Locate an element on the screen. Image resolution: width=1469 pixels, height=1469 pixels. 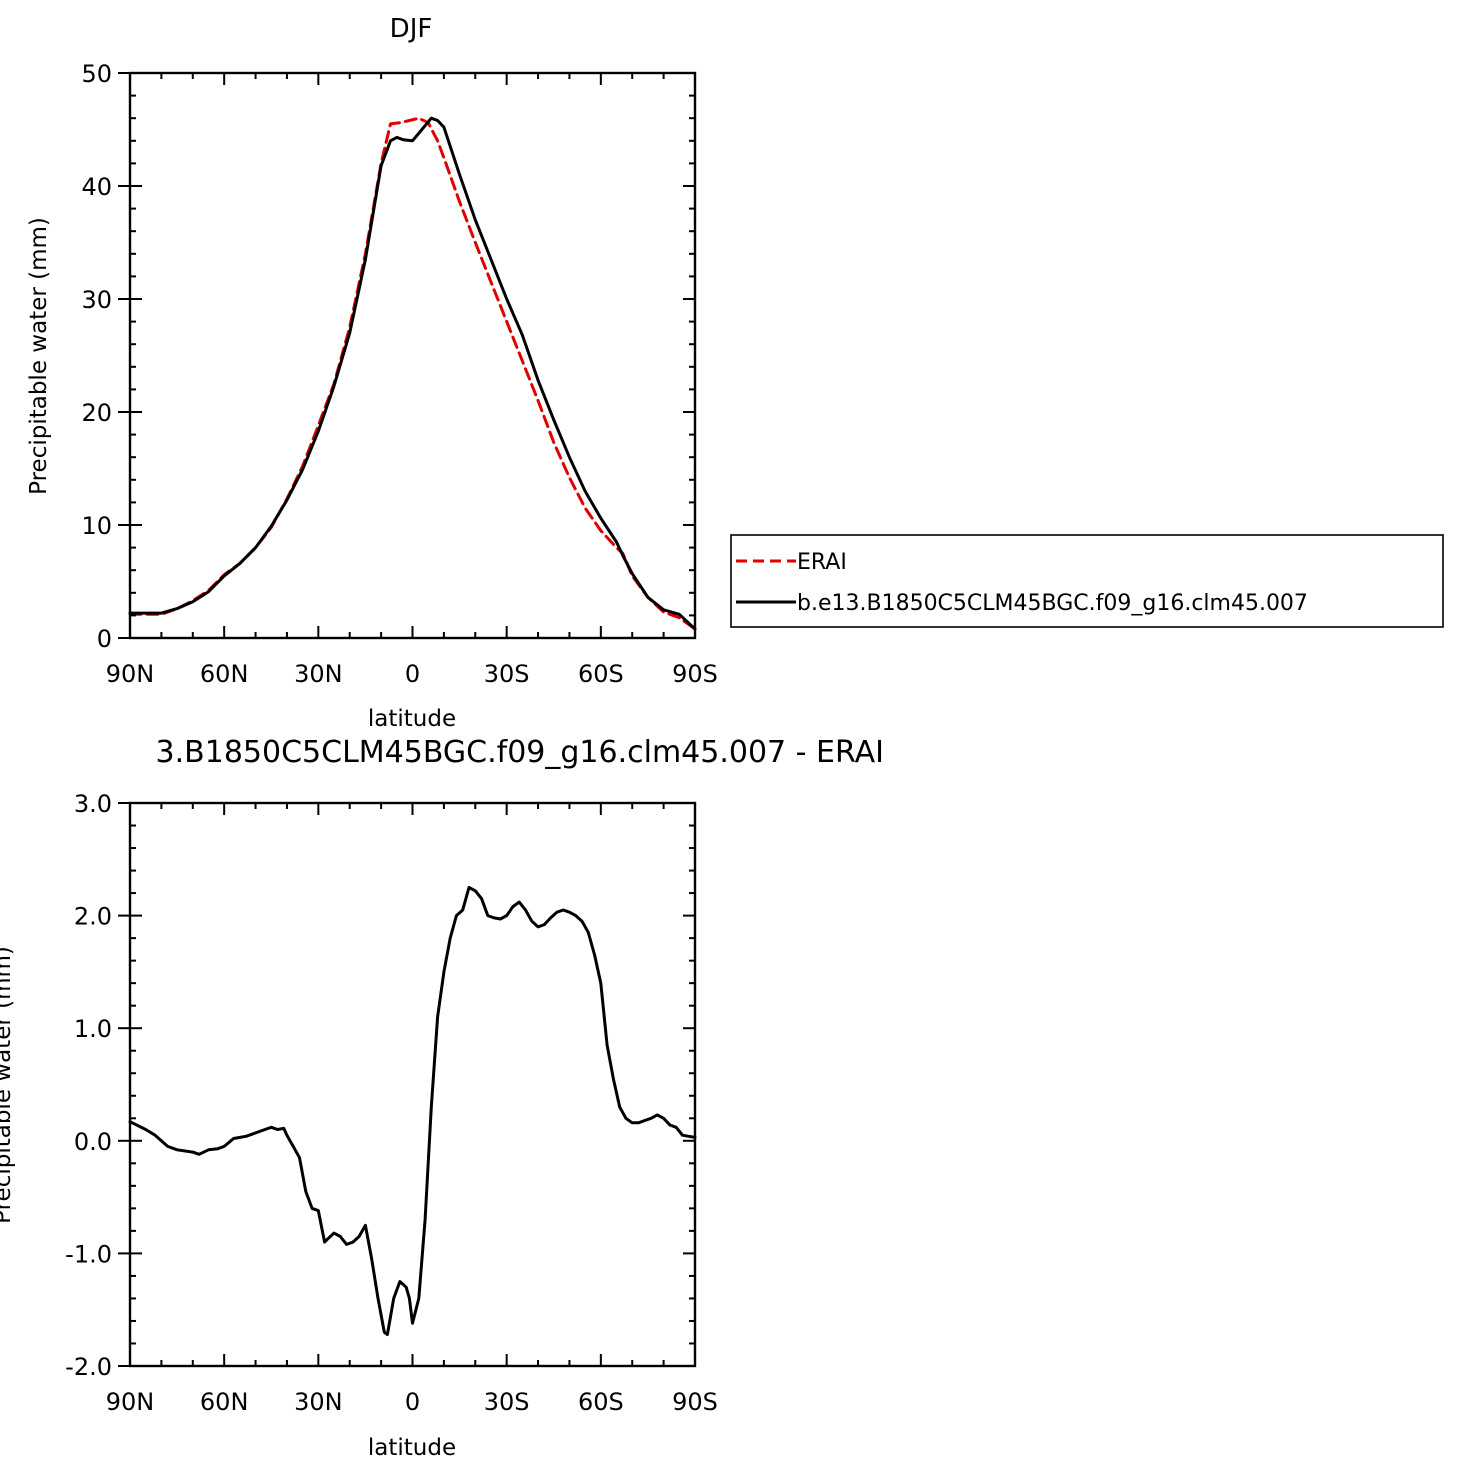
legend-erai-label: ERAI is located at coordinates (822, 562).